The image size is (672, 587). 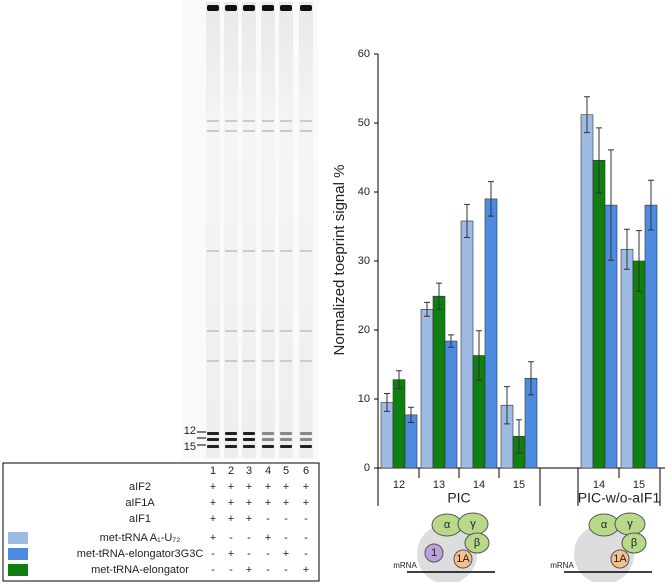 I want to click on gel-lane, so click(x=306, y=230).